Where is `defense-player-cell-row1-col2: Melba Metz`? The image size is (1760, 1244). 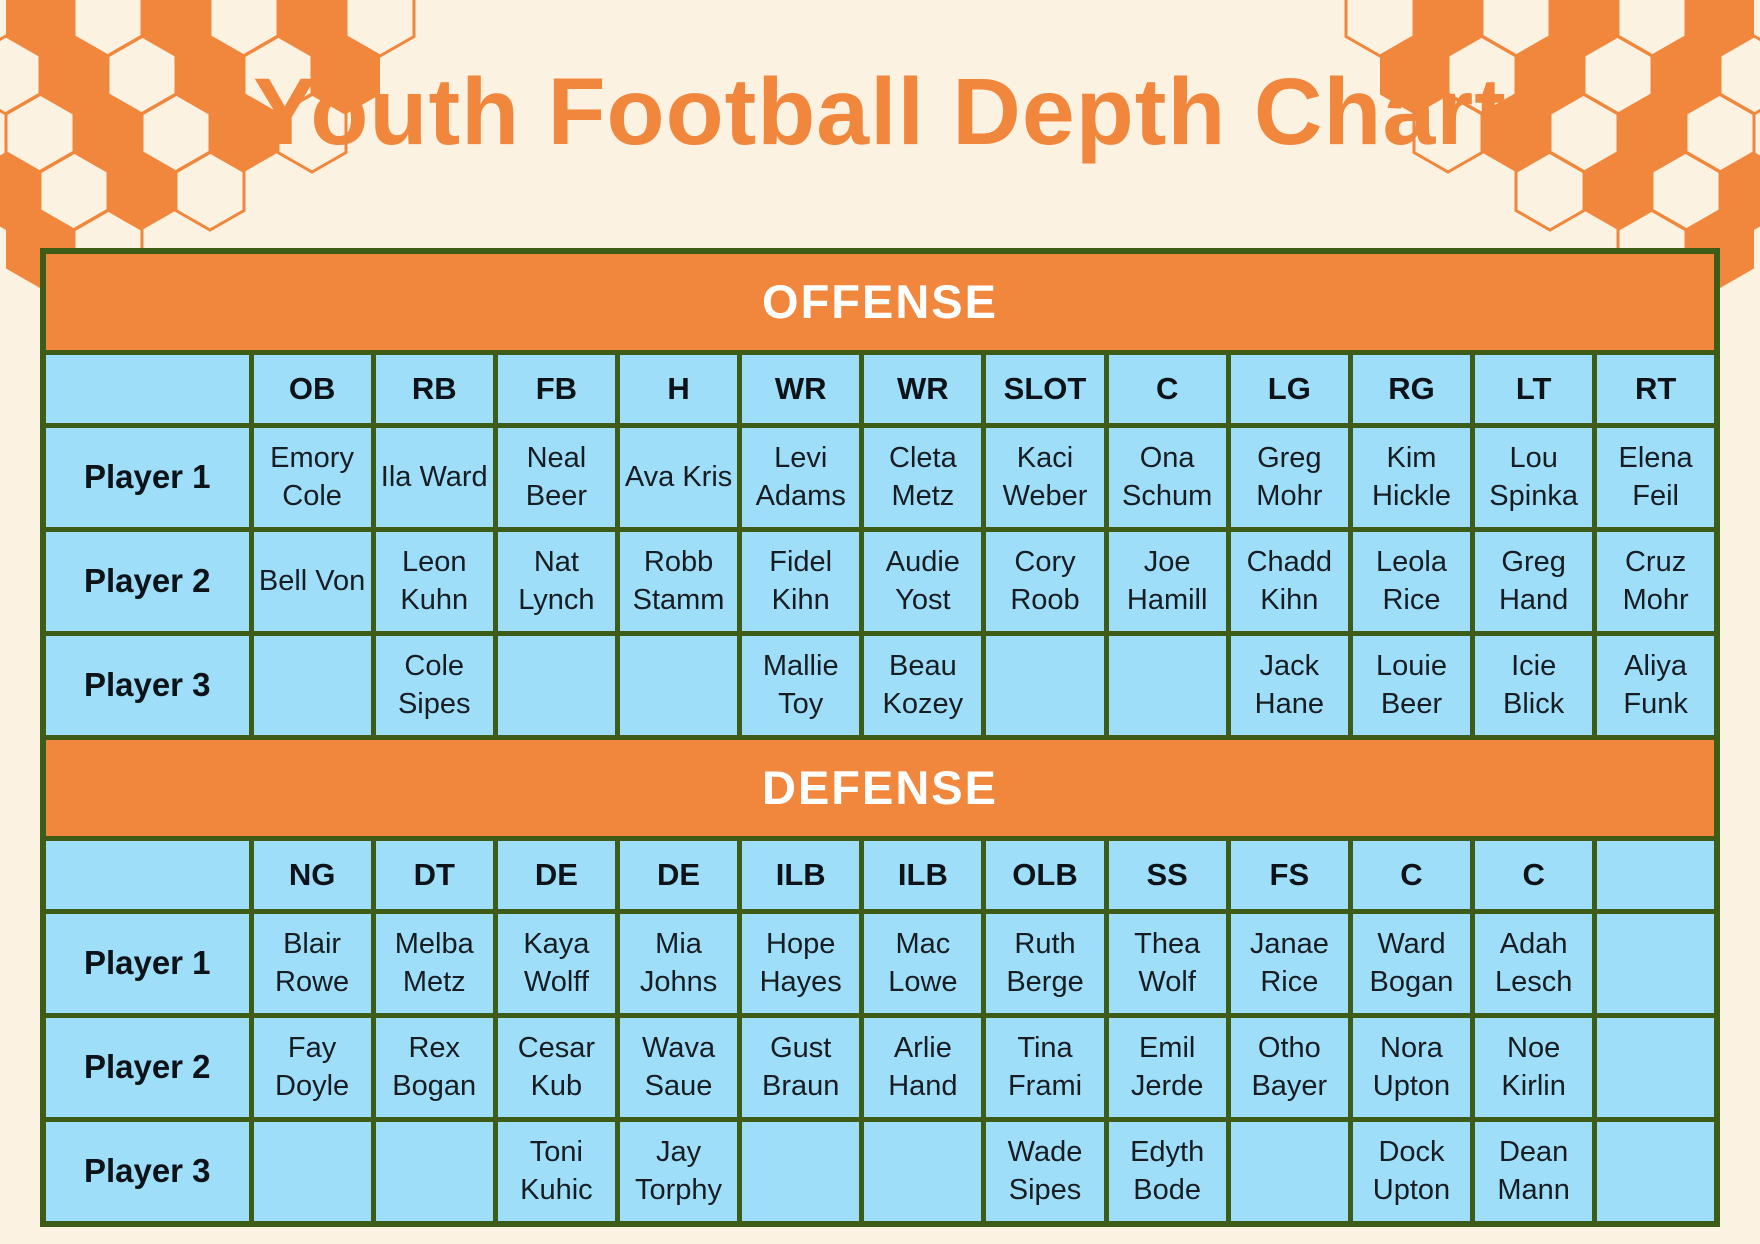
defense-player-cell-row1-col2: Melba Metz is located at coordinates (434, 963).